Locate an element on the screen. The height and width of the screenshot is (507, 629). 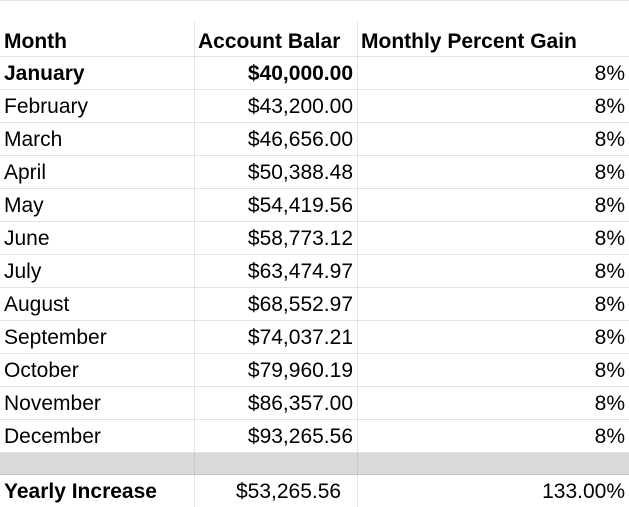
header-row: Month Account Balar Monthly Percent Gain is located at coordinates (314, 39).